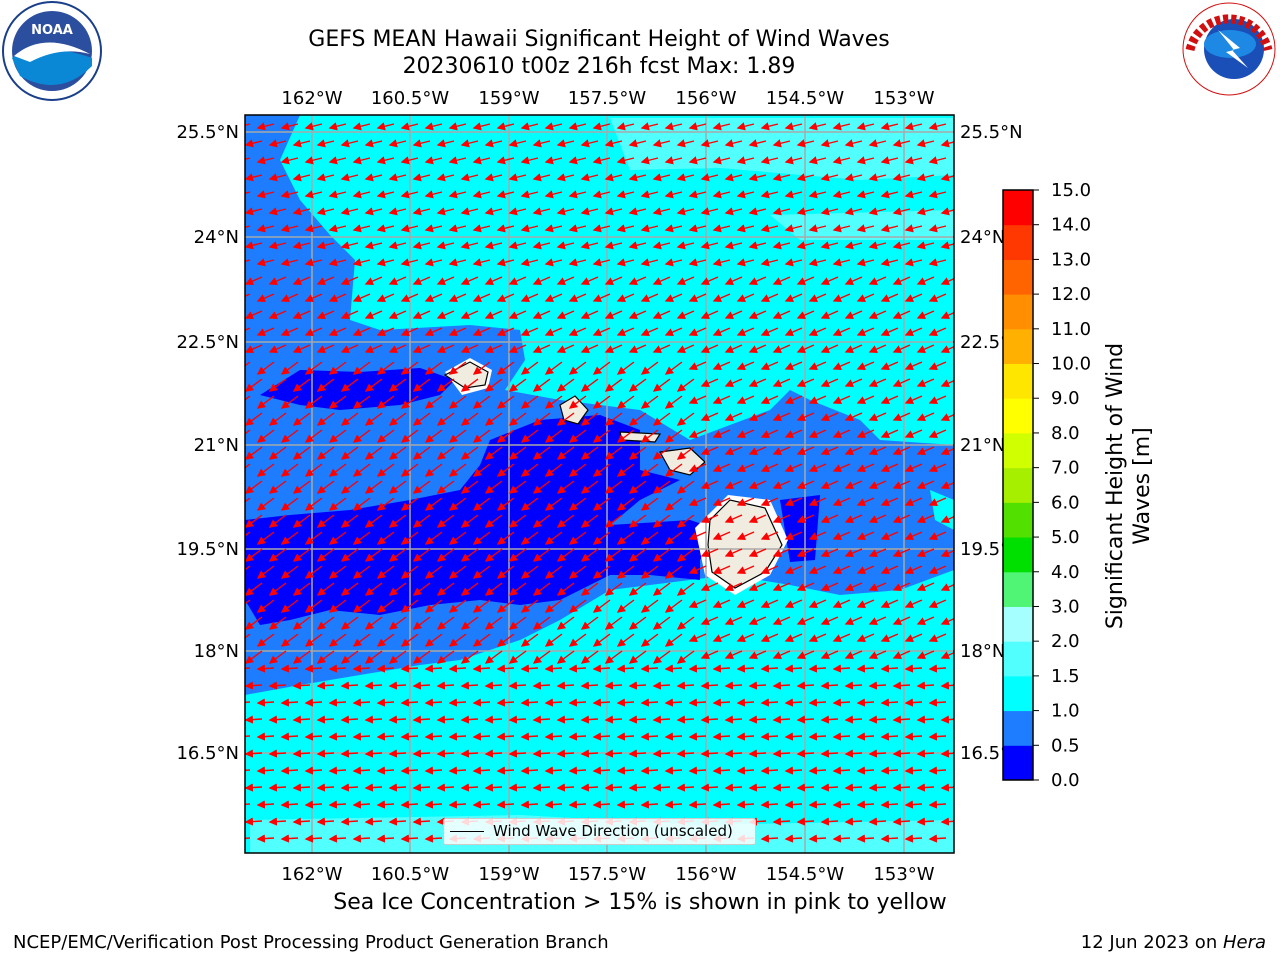 The width and height of the screenshot is (1280, 960). Describe the element at coordinates (1065, 537) in the screenshot. I see `colorbar-tick-label: 5.0` at that location.